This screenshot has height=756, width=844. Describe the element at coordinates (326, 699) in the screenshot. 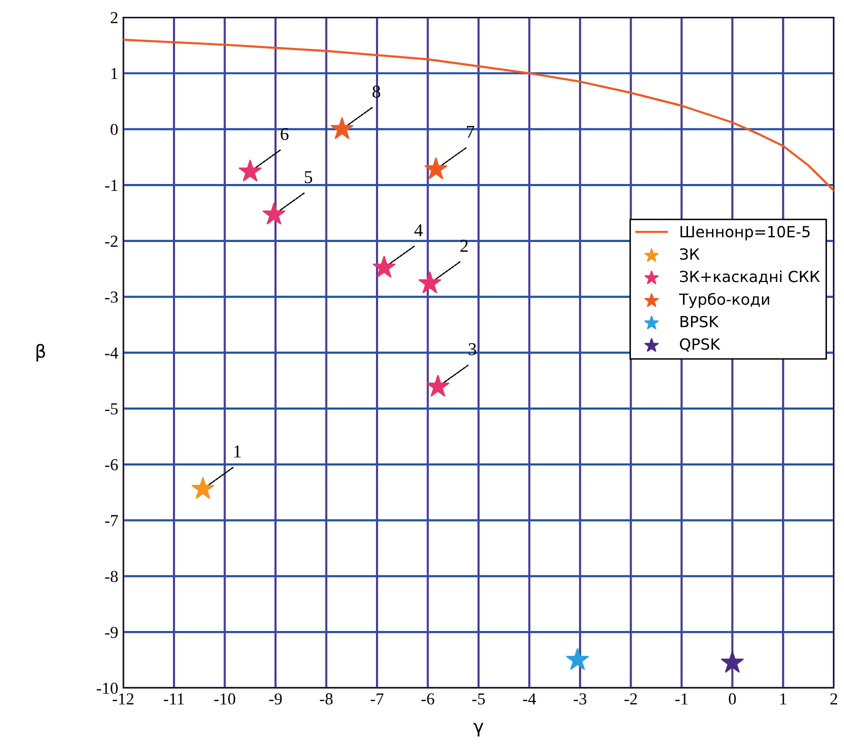

I see `x-tick-label: -8` at that location.